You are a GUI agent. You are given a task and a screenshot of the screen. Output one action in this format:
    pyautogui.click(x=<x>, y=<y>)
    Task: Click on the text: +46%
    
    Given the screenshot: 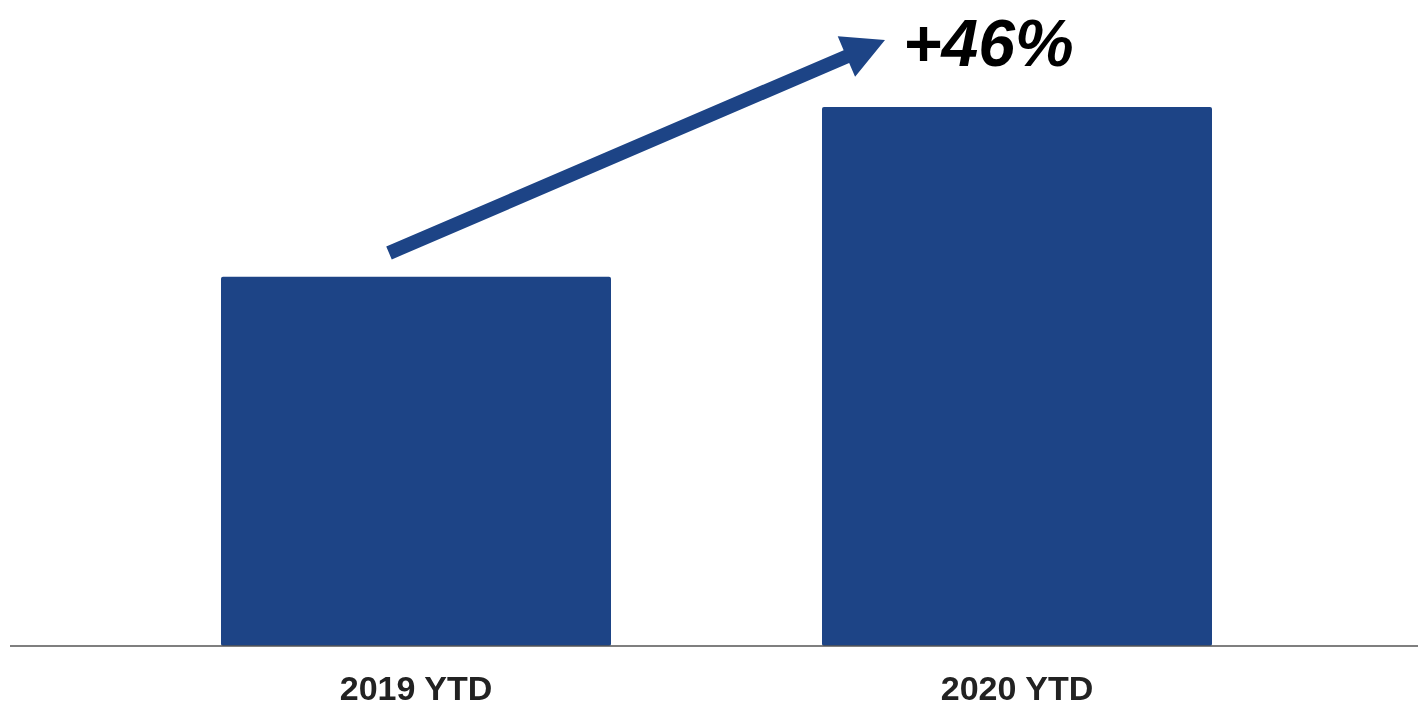 What is the action you would take?
    pyautogui.click(x=988, y=43)
    